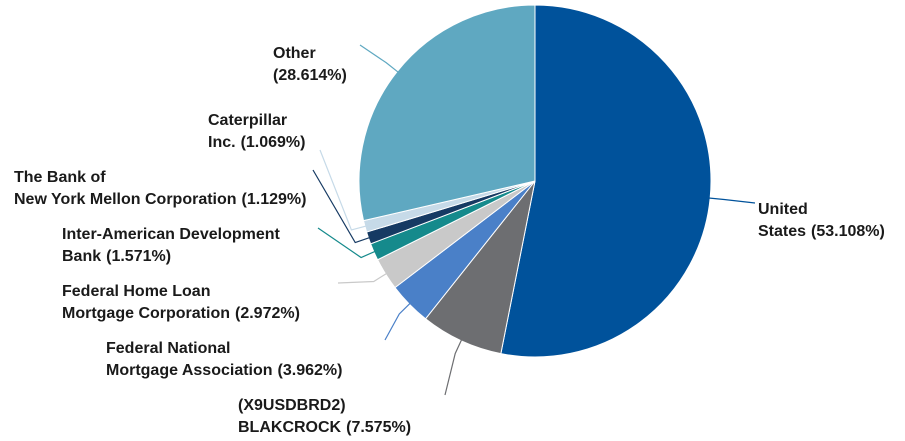  I want to click on value-label: (1.069%), so click(273, 142).